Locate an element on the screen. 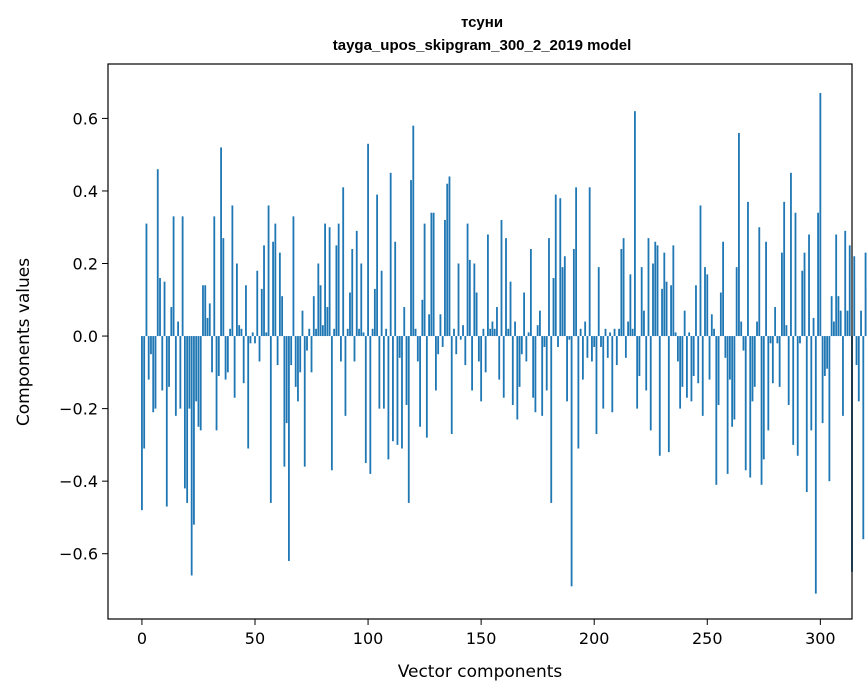  y-axis-ticks: −0.6 −0.4 −0.2 0.0 0.2 0.4 0.6 is located at coordinates (83, 336).